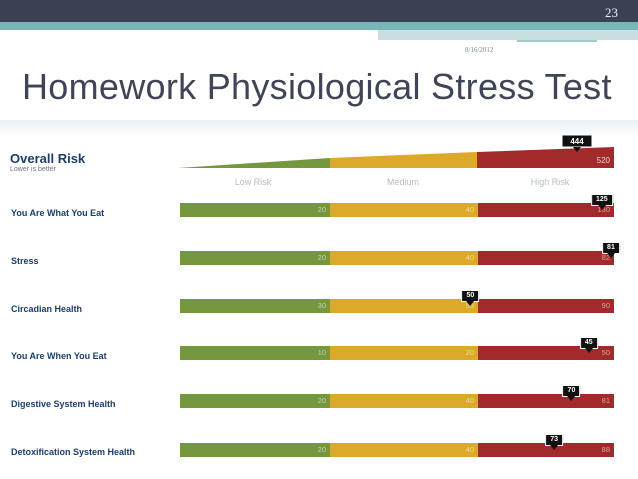  What do you see at coordinates (63, 404) in the screenshot?
I see `row-label: Digestive System Health` at bounding box center [63, 404].